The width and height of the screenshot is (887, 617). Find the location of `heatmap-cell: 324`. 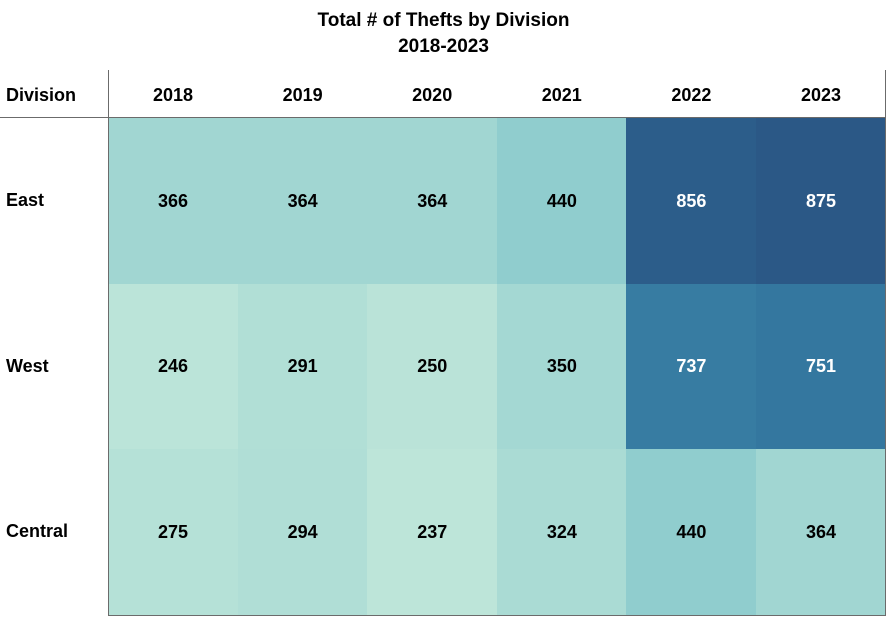

heatmap-cell: 324 is located at coordinates (561, 532).